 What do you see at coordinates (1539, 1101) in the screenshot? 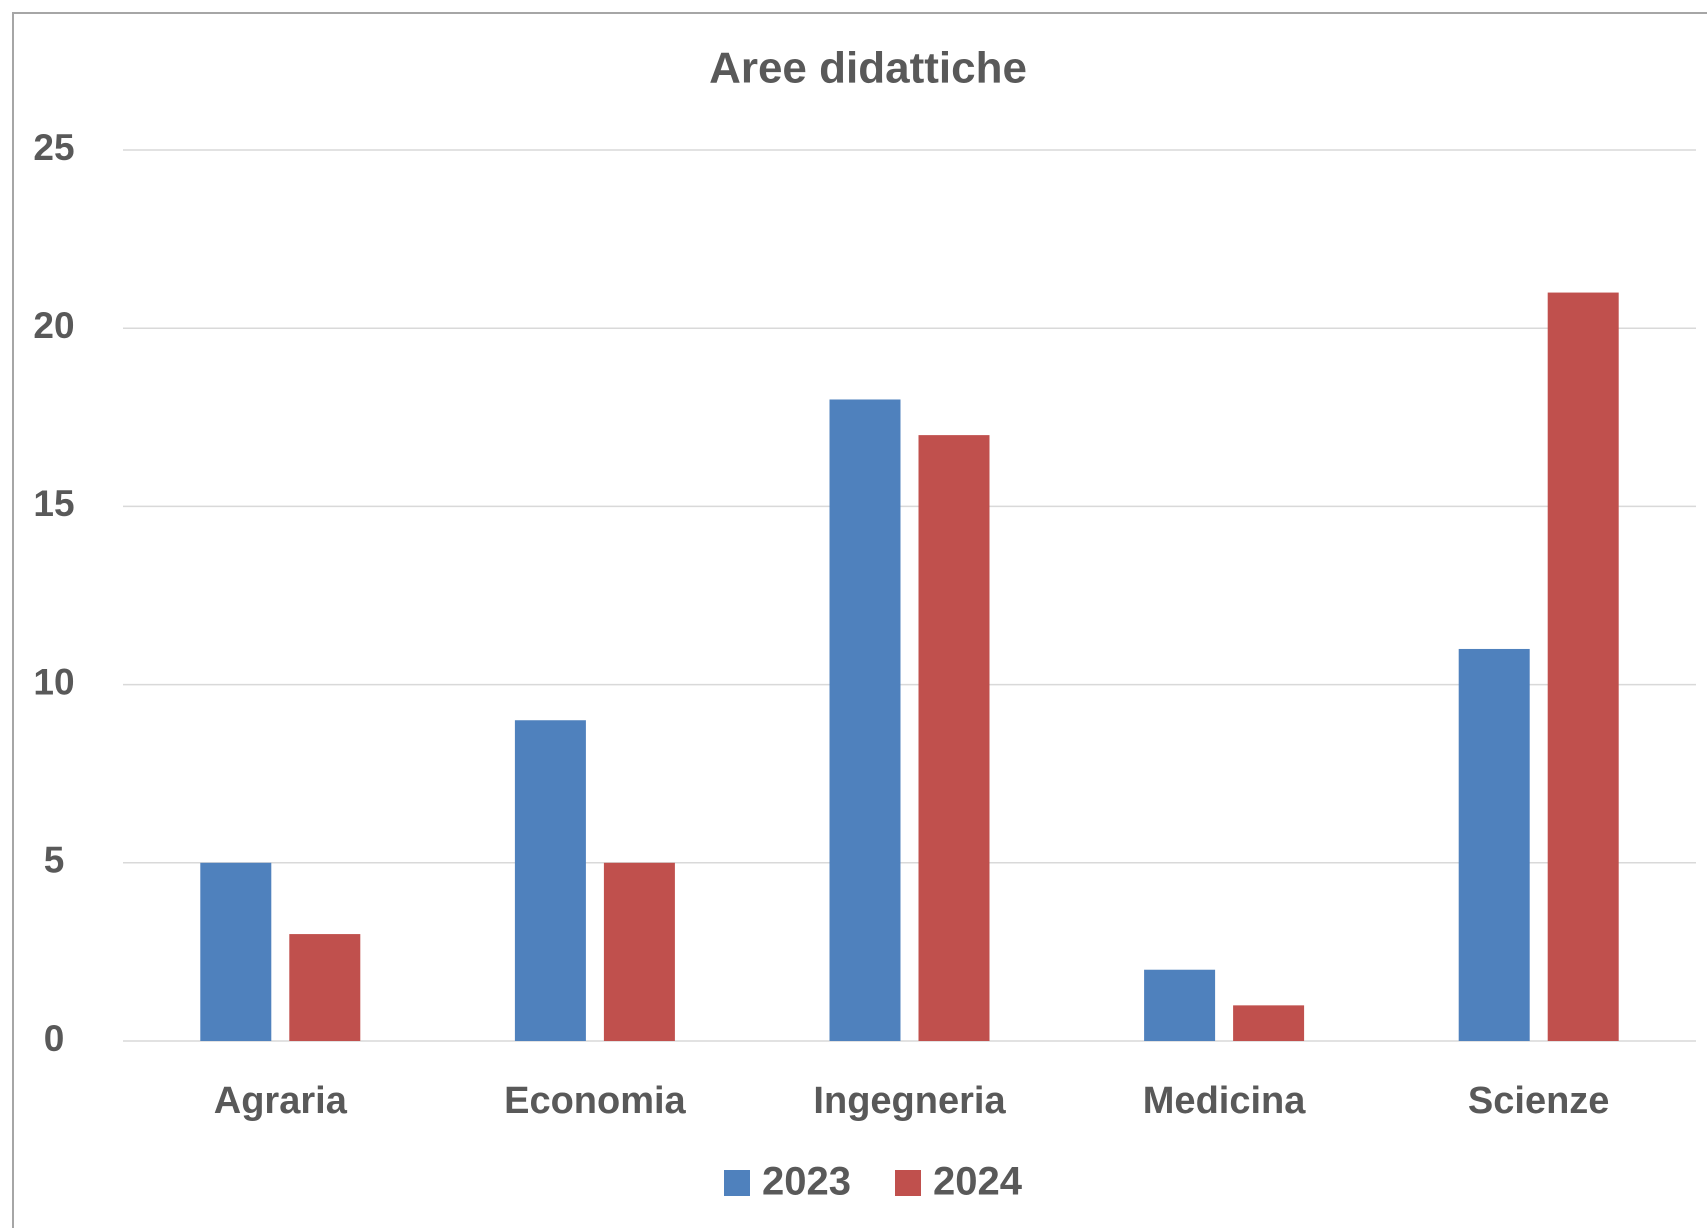
I see `x-tick-label: Scienze` at bounding box center [1539, 1101].